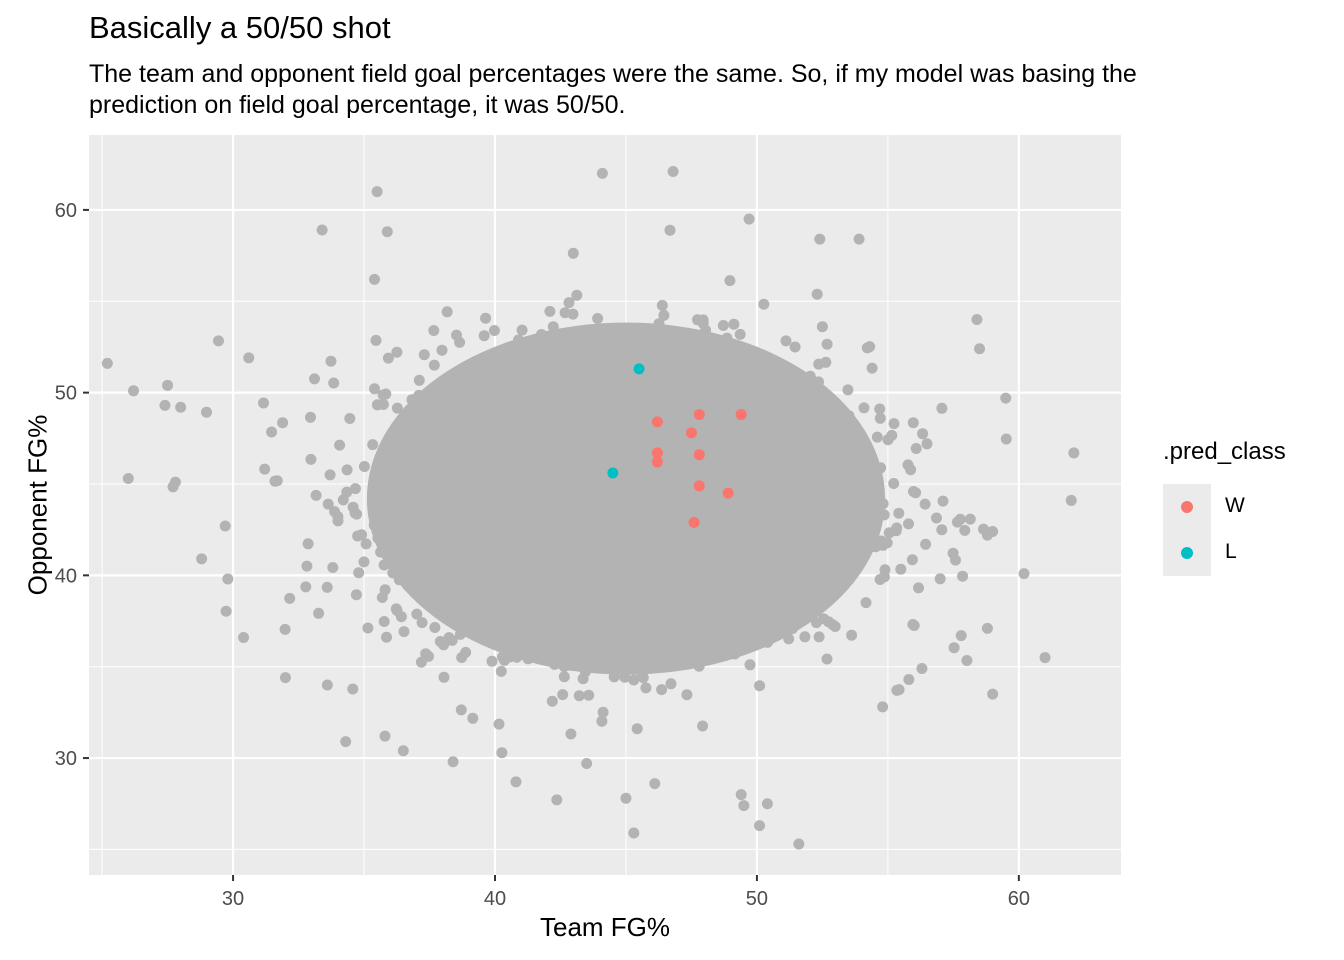 This screenshot has height=960, width=1344. What do you see at coordinates (66, 759) in the screenshot?
I see `y-tick-label: 30` at bounding box center [66, 759].